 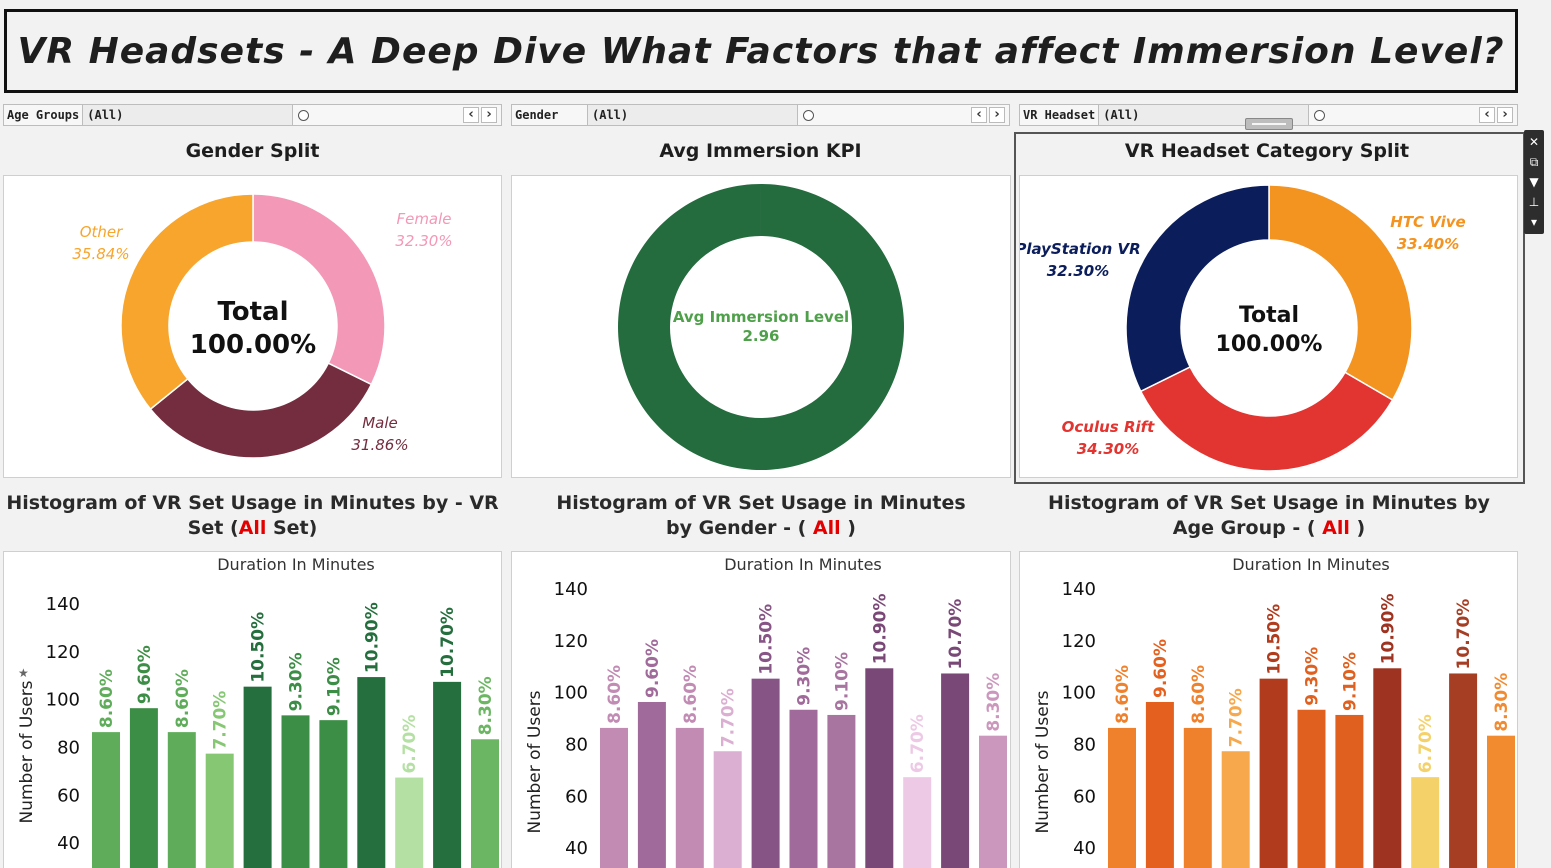 I want to click on filter-gender: Gender (All) ‹ ›, so click(x=760, y=115).